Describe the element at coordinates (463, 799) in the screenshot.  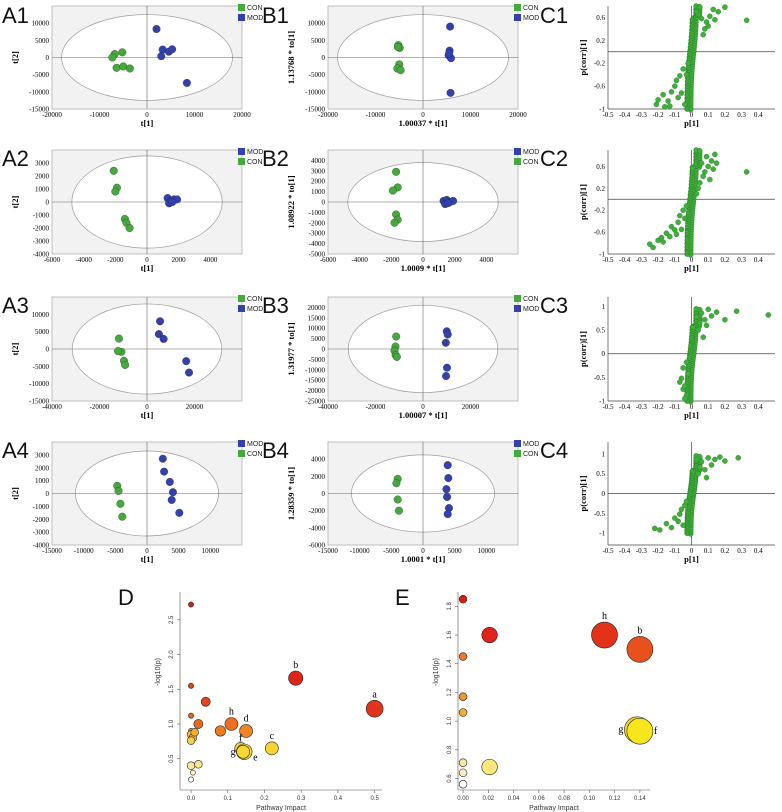
I see `x-tick-label: 0.00` at that location.